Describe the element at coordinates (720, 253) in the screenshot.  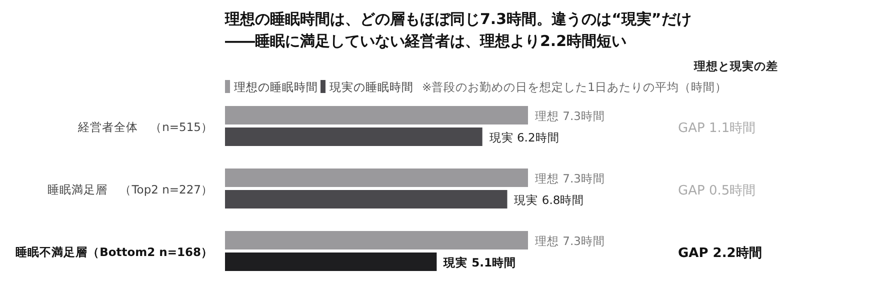
I see `text: GAP 2.2時間` at that location.